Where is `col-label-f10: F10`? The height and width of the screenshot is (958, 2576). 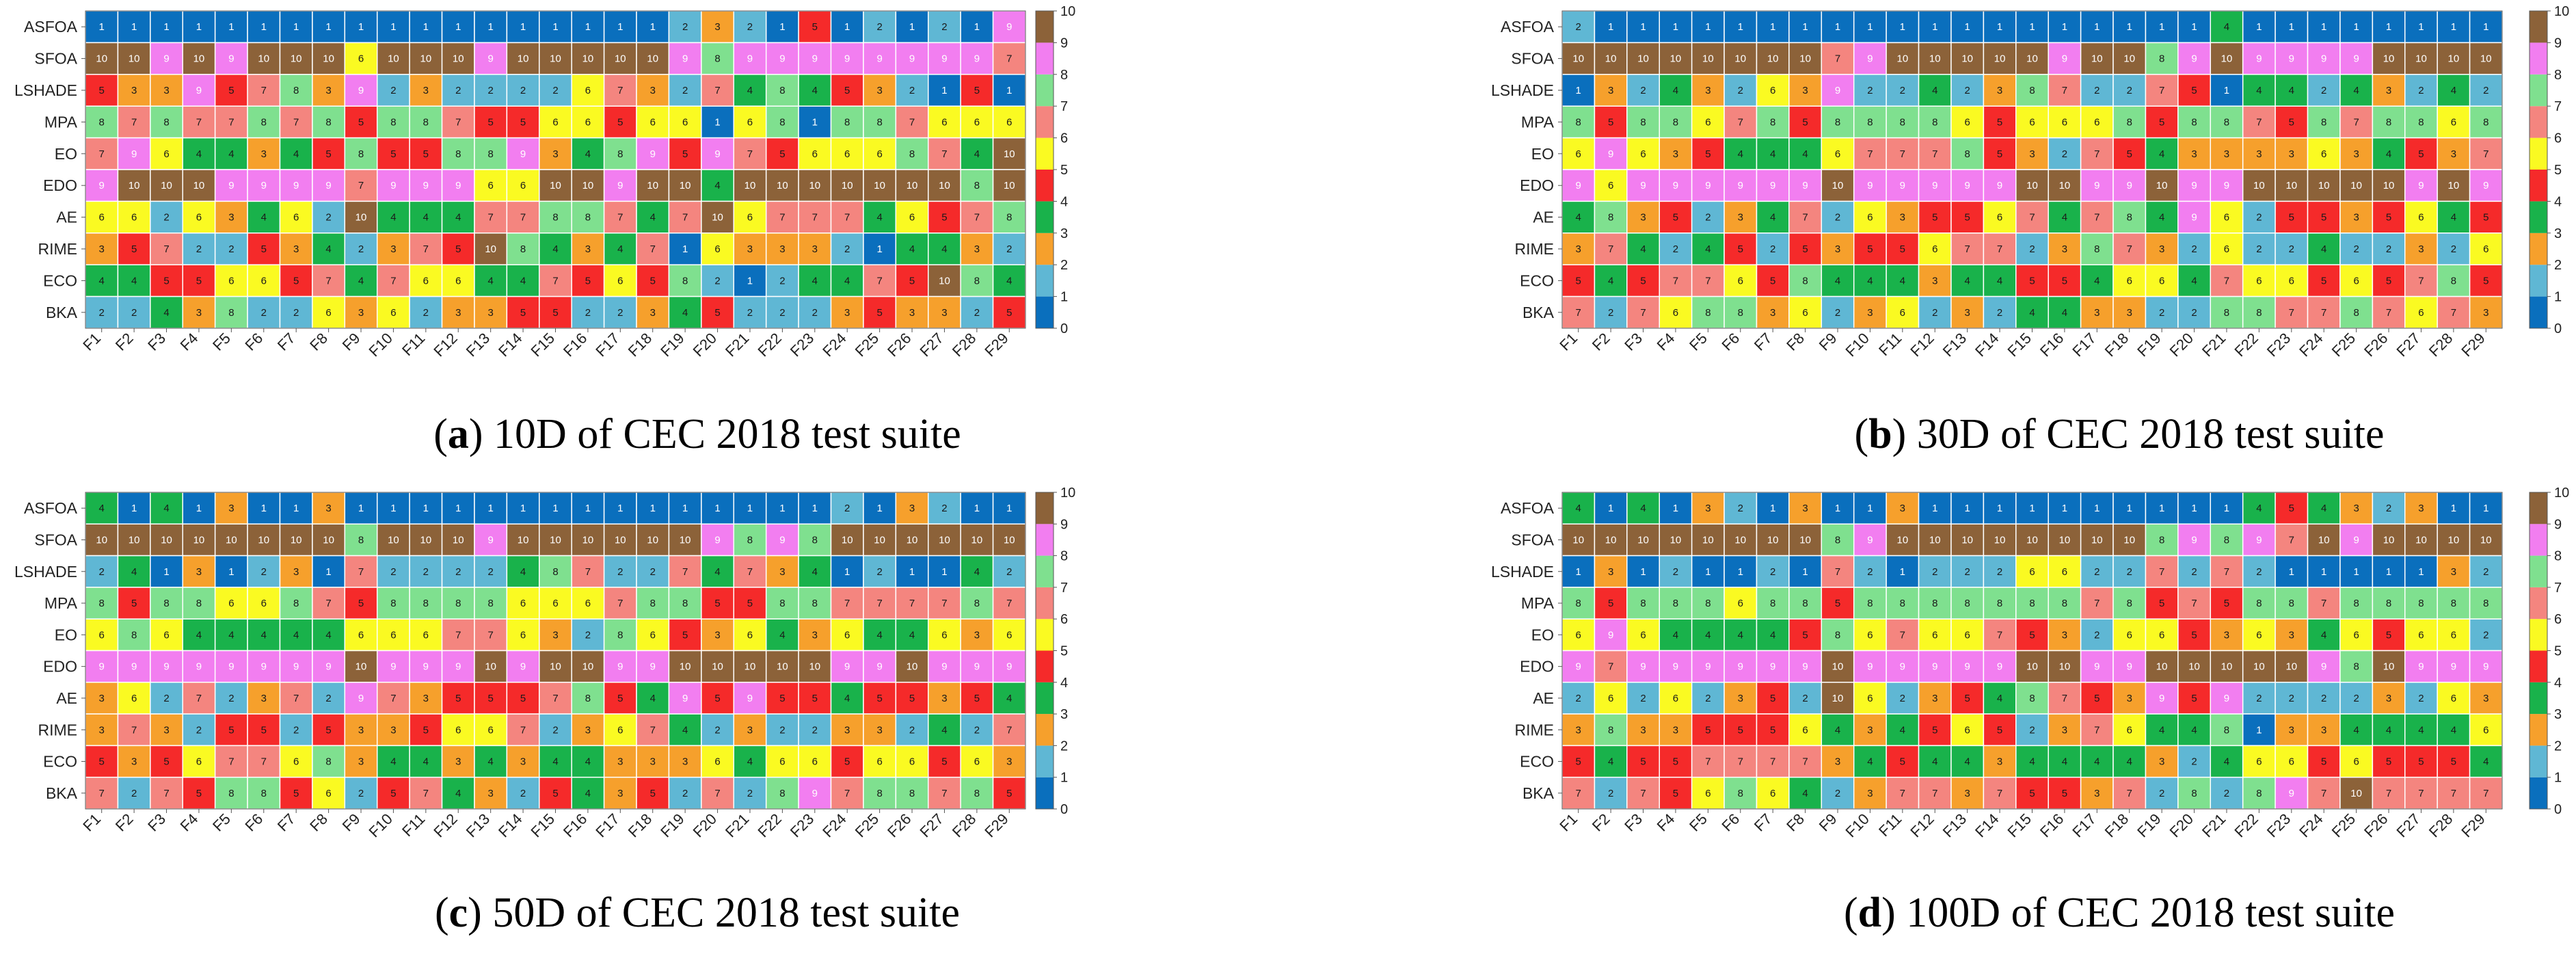 col-label-f10: F10 is located at coordinates (380, 345).